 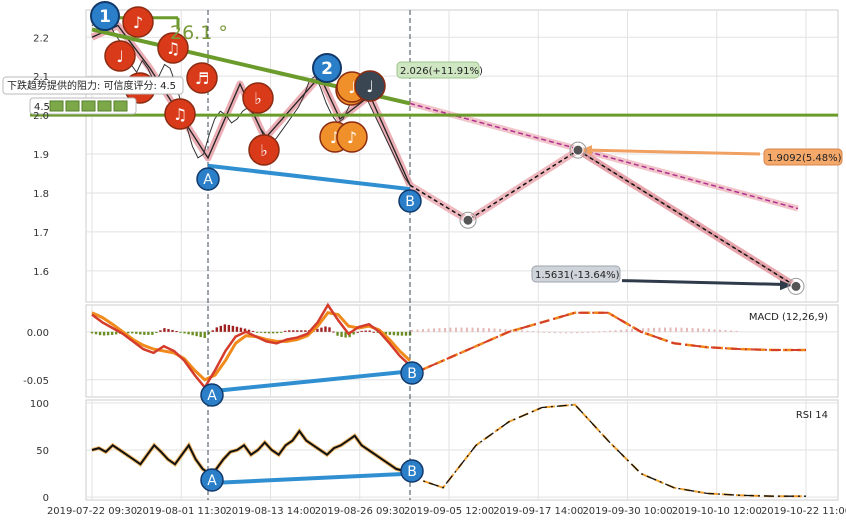 What do you see at coordinates (91, 85) in the screenshot?
I see `resistance-label: 下跌趋势提供的阻力: 可信度评分: 4.5` at bounding box center [91, 85].